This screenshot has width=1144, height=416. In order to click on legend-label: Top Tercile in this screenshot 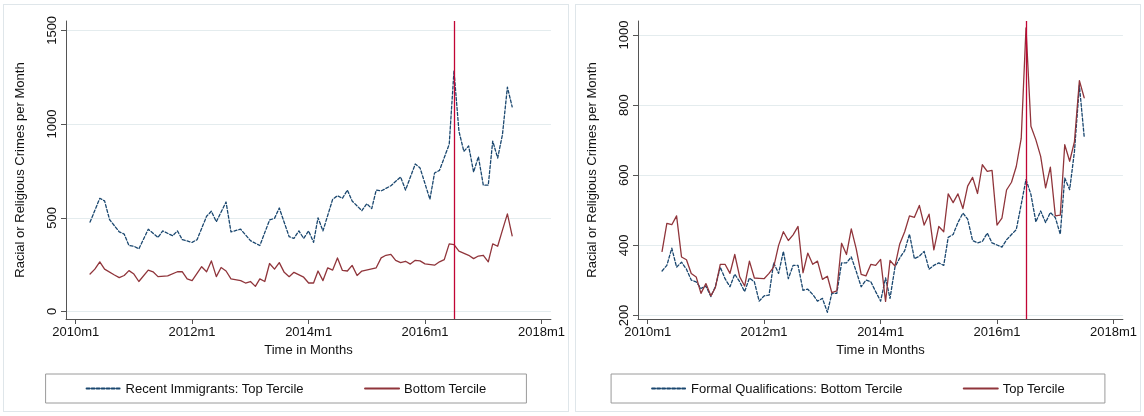, I will do `click(1033, 388)`.